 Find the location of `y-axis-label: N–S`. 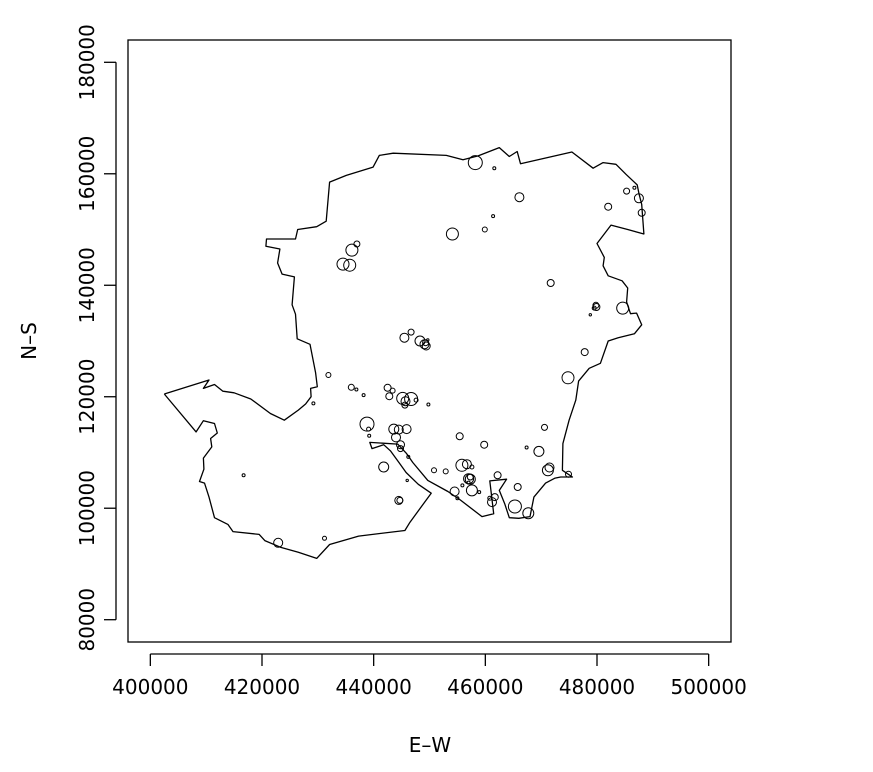

y-axis-label: N–S is located at coordinates (29, 341).